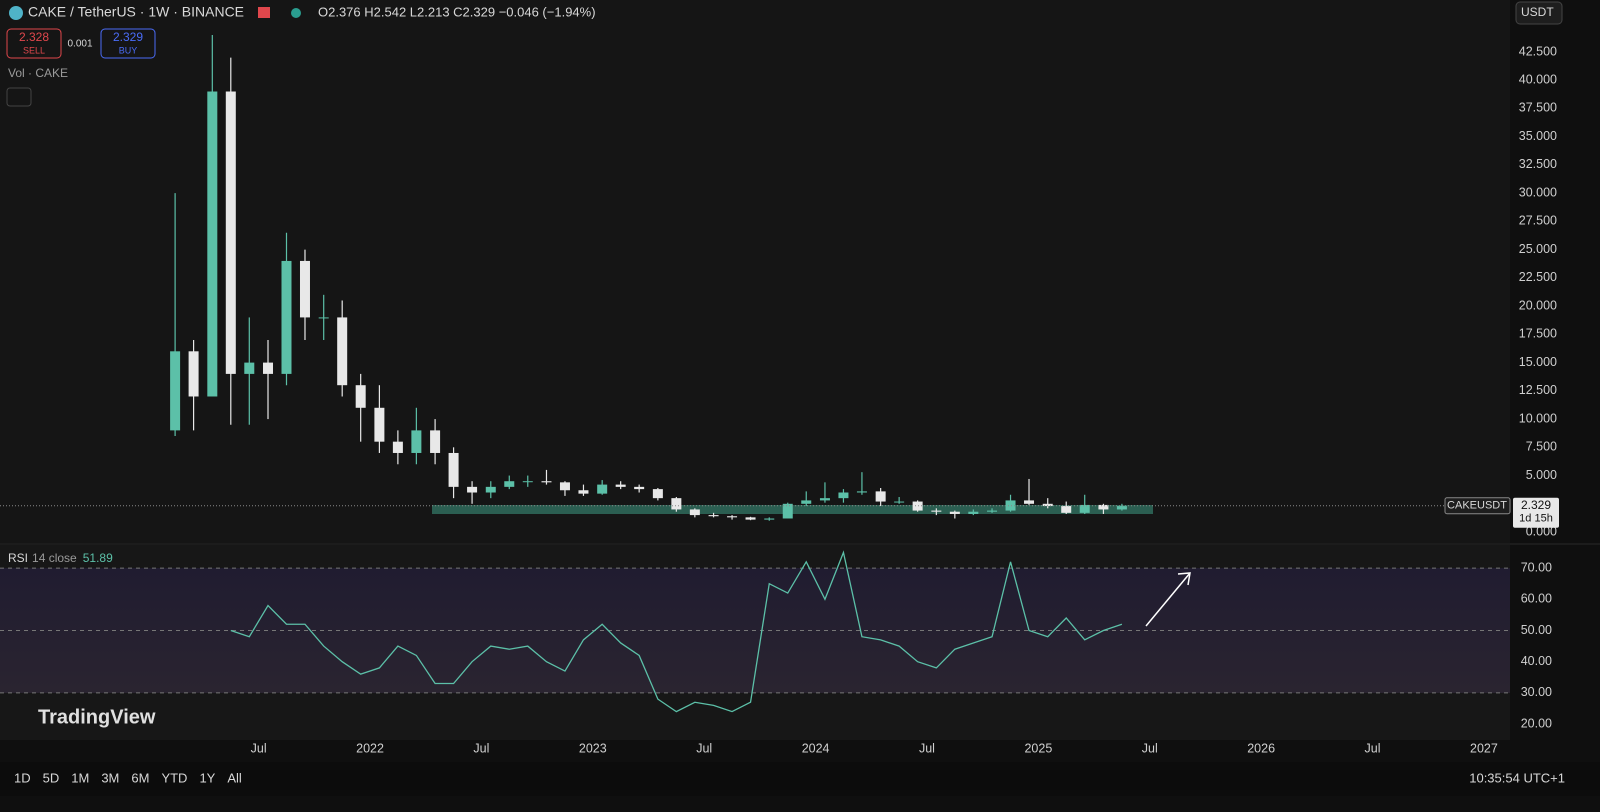 The height and width of the screenshot is (812, 1600). Describe the element at coordinates (1538, 277) in the screenshot. I see `y-tick-label: 22.500` at that location.